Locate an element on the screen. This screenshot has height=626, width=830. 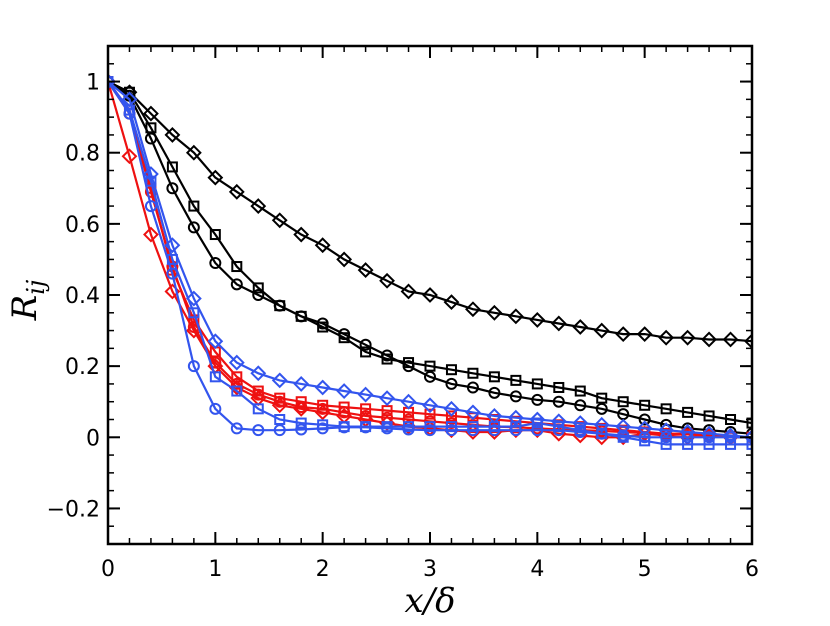
y-tick-label: 0 is located at coordinates (93, 438).